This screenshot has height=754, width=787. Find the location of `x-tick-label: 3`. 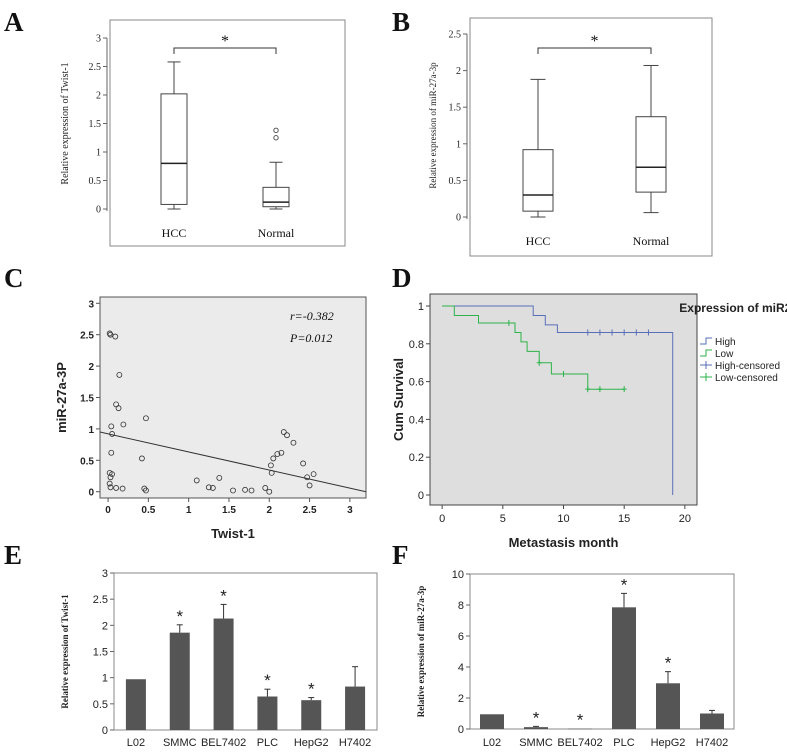

x-tick-label: 3 is located at coordinates (350, 510).